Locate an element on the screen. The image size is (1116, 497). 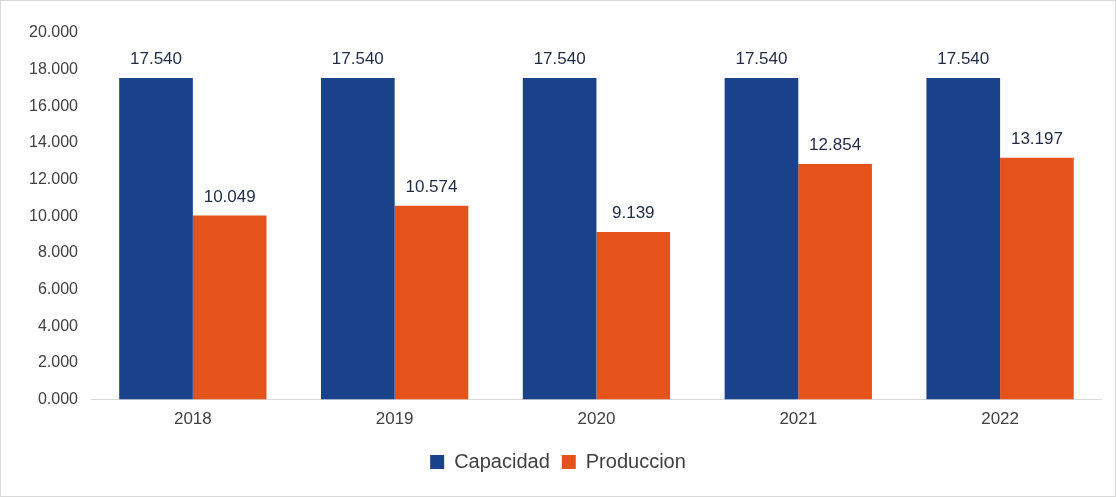
x-tick-label: 2018 is located at coordinates (192, 419).